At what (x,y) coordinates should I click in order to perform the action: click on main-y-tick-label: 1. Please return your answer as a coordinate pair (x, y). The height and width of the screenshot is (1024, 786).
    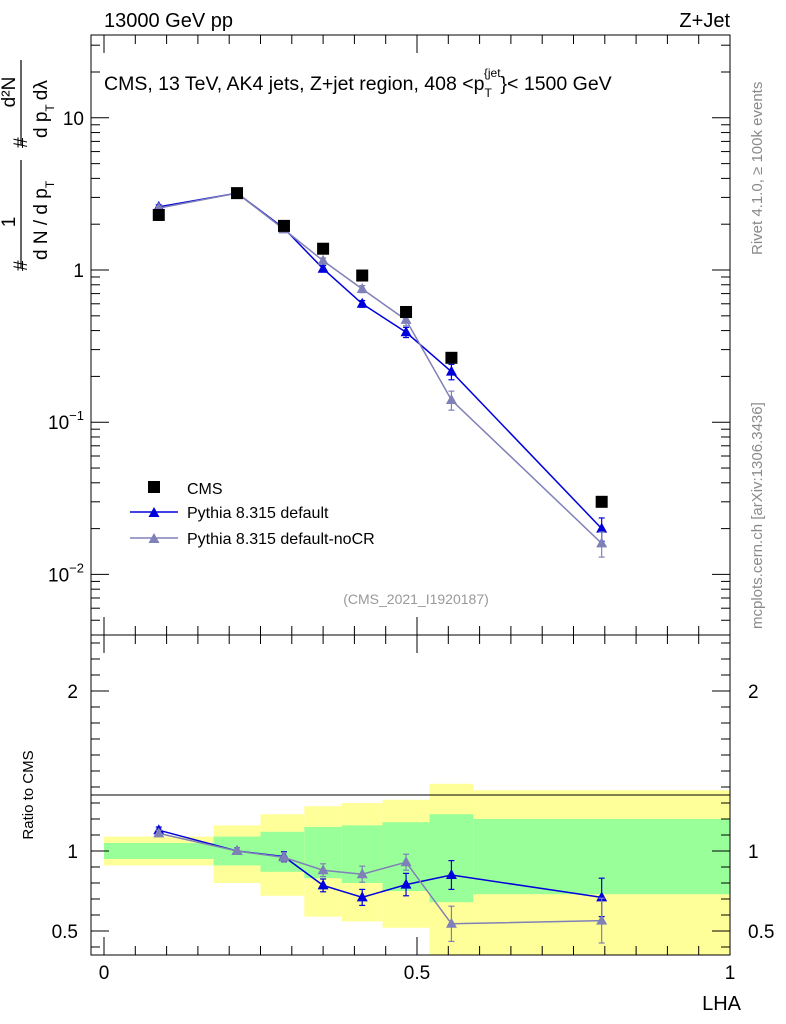
    Looking at the image, I should click on (78, 271).